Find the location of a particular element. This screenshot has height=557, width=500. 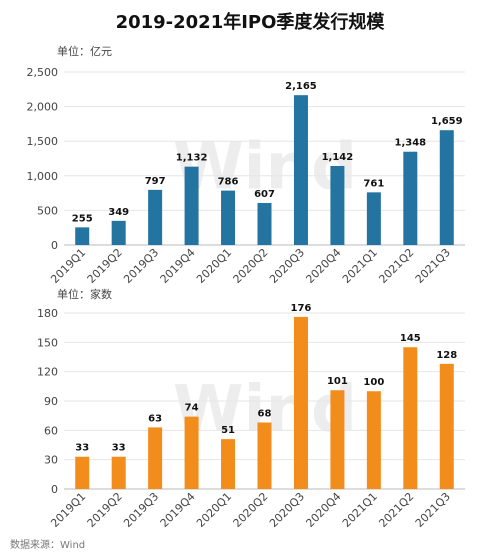

y-tick-label: 500 is located at coordinates (47, 210).